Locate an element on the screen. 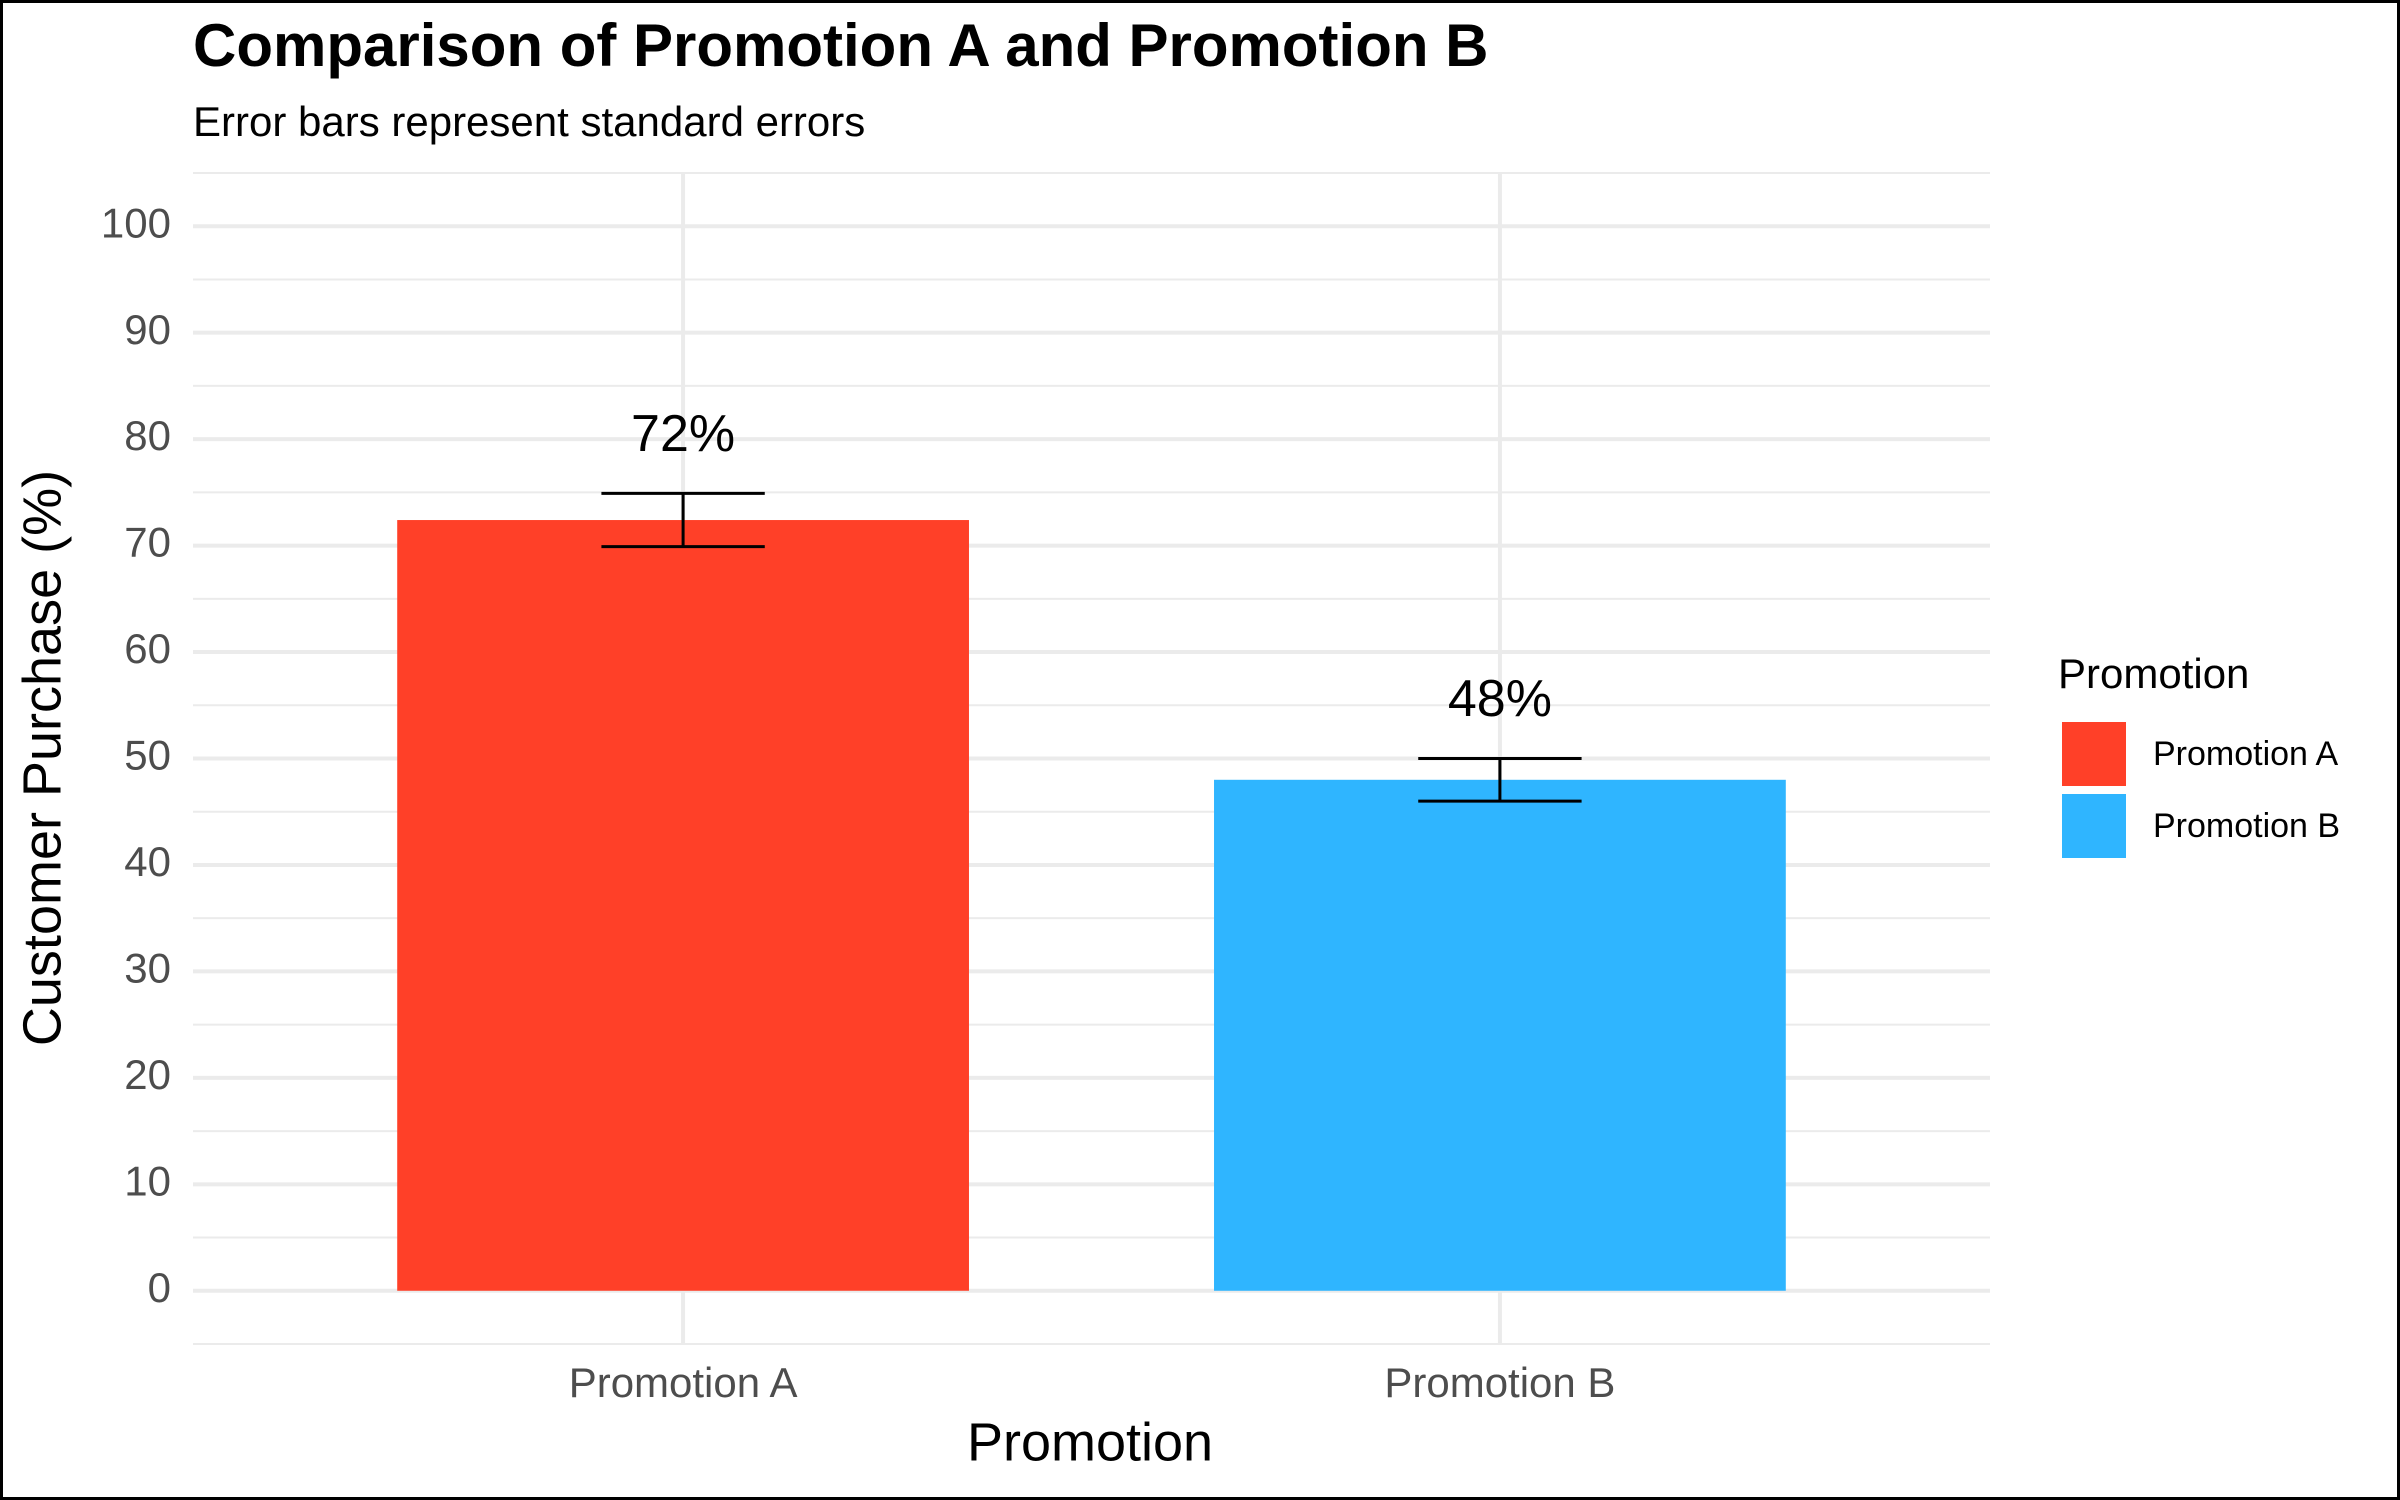  y-tick-label: 40 is located at coordinates (147, 861).